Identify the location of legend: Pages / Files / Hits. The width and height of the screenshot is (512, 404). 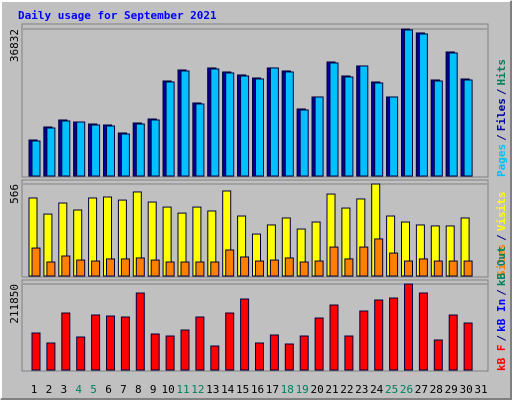
(501, 118).